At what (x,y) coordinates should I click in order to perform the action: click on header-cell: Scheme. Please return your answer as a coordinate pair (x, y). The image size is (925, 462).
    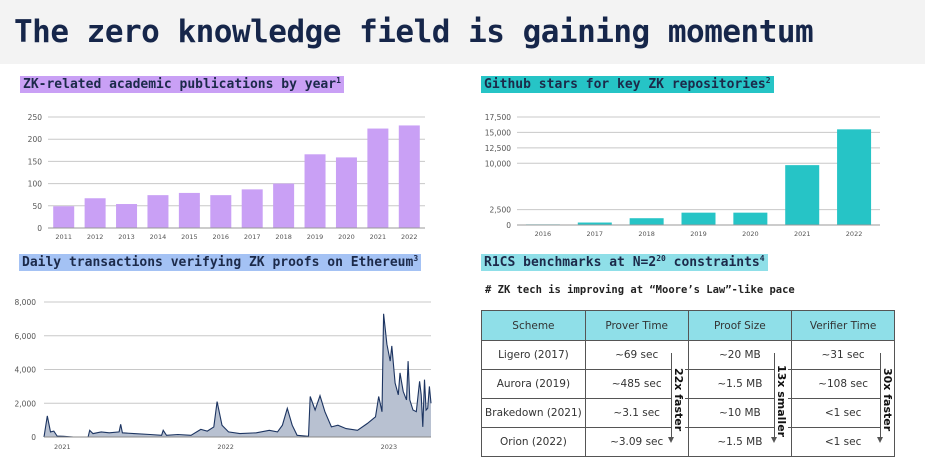
    Looking at the image, I should click on (533, 325).